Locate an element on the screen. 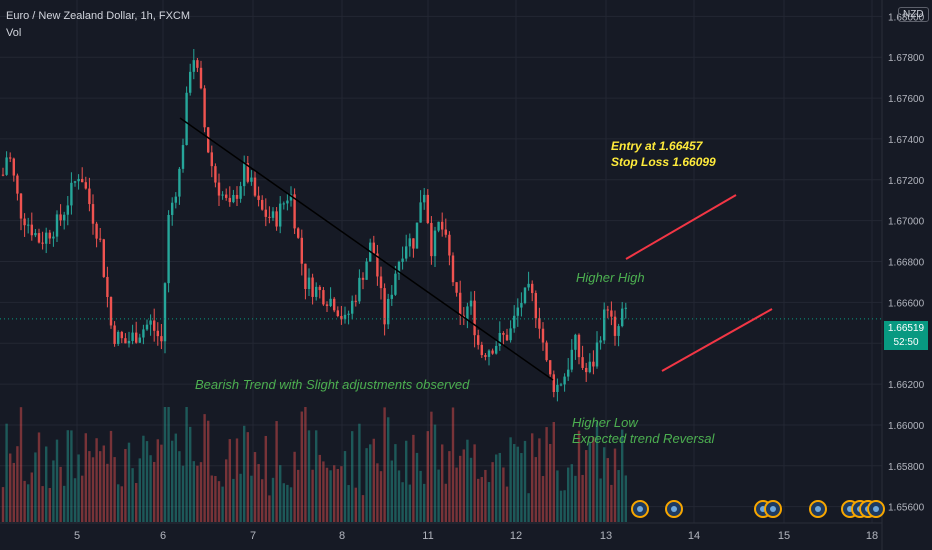 This screenshot has height=550, width=932. x-tick-label: 13 is located at coordinates (606, 536).